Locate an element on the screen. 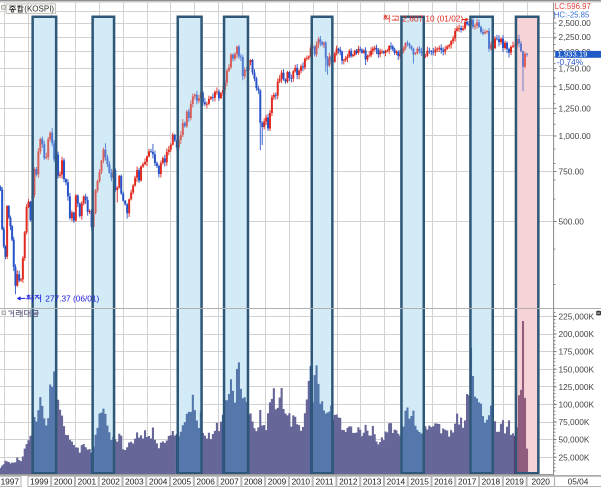 This screenshot has width=601, height=489. svg-text: 1,750.00 is located at coordinates (575, 68).